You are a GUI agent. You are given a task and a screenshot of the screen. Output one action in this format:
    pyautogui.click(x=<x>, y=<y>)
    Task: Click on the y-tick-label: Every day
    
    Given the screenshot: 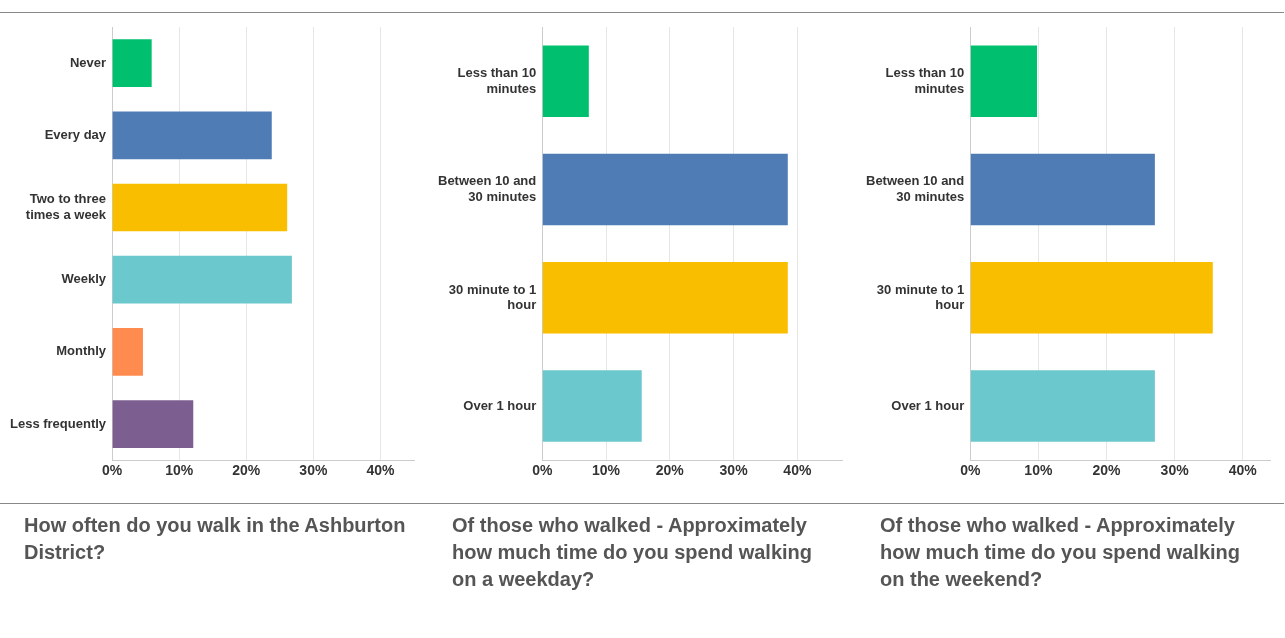 What is the action you would take?
    pyautogui.click(x=75, y=134)
    